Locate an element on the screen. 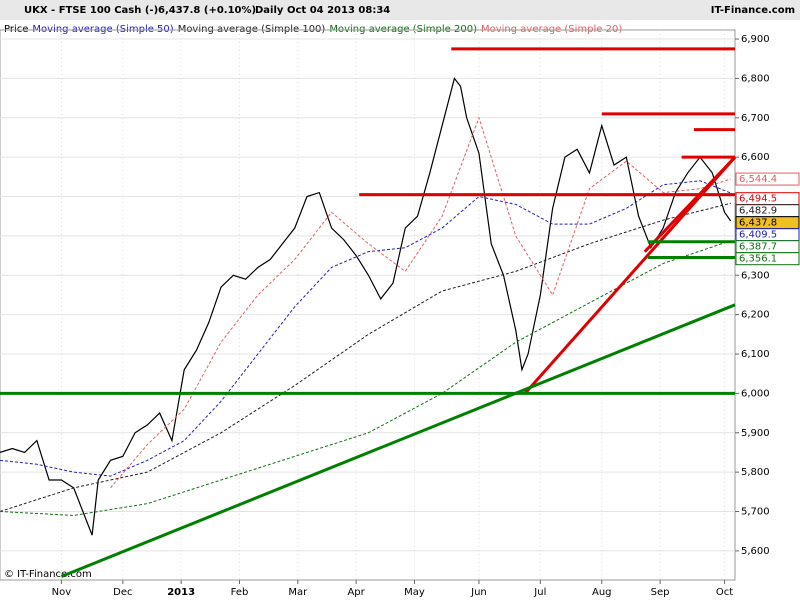 This screenshot has height=604, width=800. y-tick-label: 6,900 is located at coordinates (755, 39).